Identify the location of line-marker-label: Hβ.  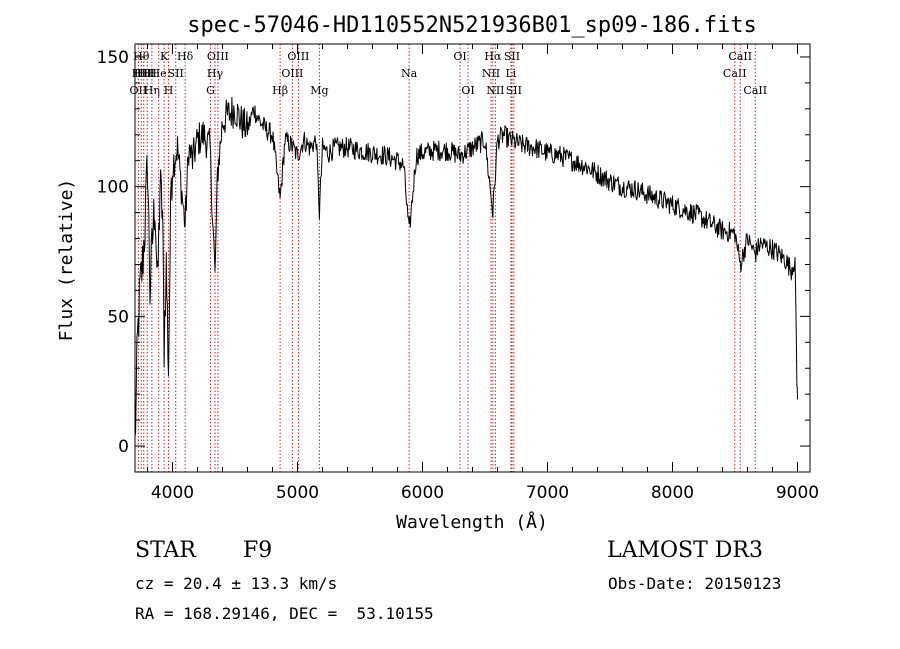
(280, 90).